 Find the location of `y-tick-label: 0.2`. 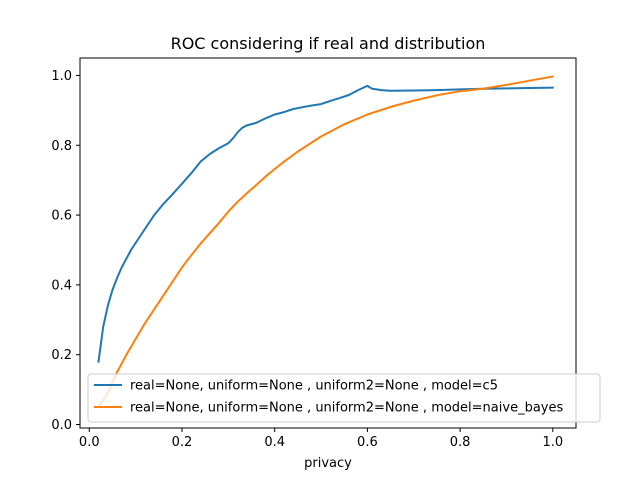

y-tick-label: 0.2 is located at coordinates (61, 355).